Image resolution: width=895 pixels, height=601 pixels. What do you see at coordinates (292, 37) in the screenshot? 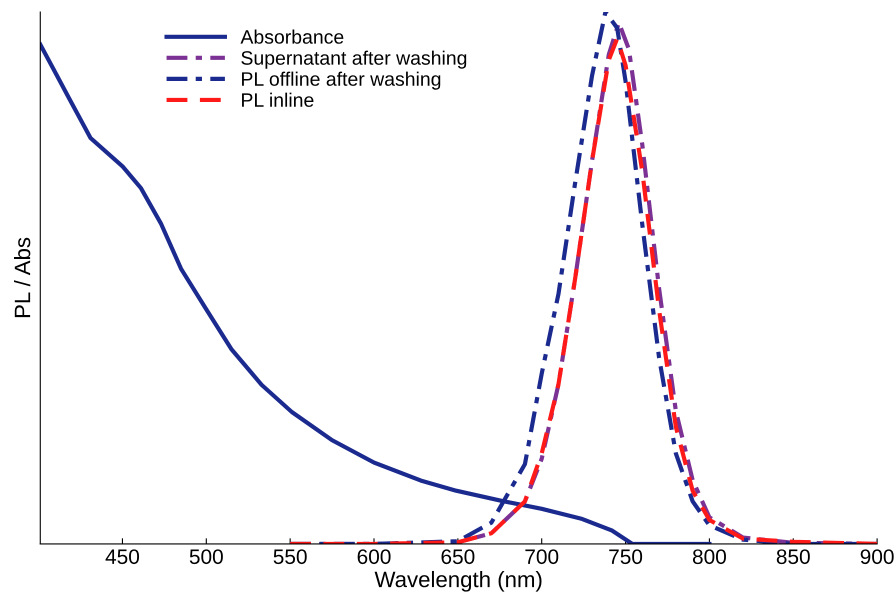
I see `legend-label: Absorbance` at bounding box center [292, 37].